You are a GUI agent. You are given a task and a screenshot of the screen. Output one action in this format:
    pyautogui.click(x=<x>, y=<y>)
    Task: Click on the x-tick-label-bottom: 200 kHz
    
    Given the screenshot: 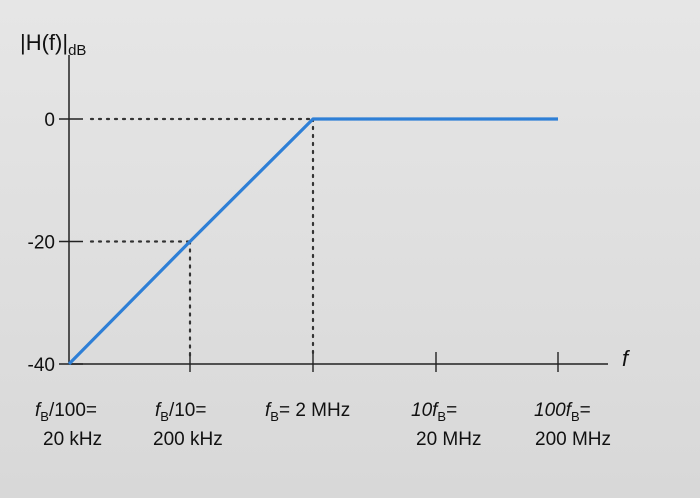 What is the action you would take?
    pyautogui.click(x=188, y=439)
    